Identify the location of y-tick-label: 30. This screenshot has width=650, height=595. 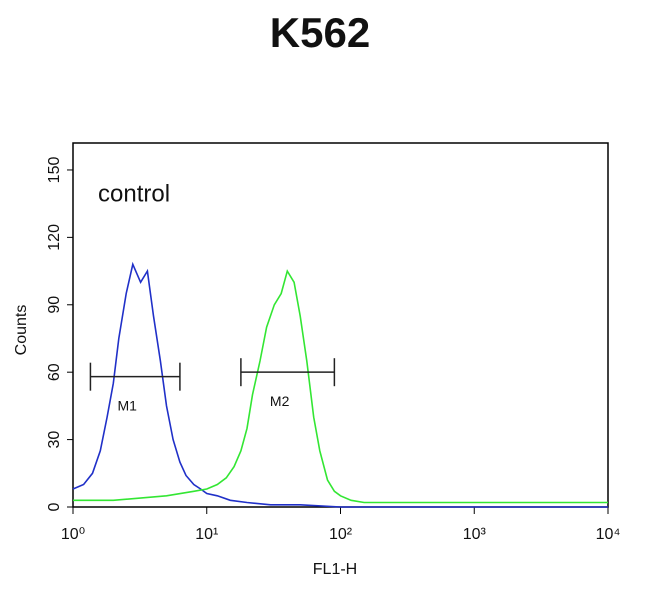
(54, 440).